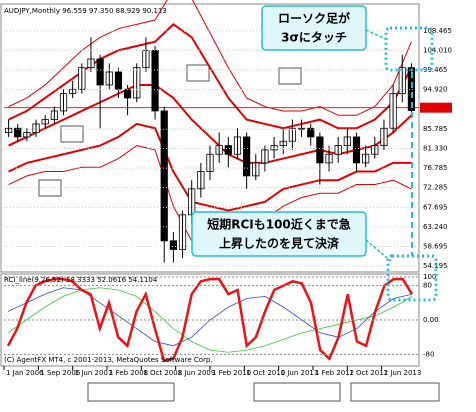  What do you see at coordinates (162, 373) in the screenshot?
I see `x-tick-label: 1 Oct 2008` at bounding box center [162, 373].